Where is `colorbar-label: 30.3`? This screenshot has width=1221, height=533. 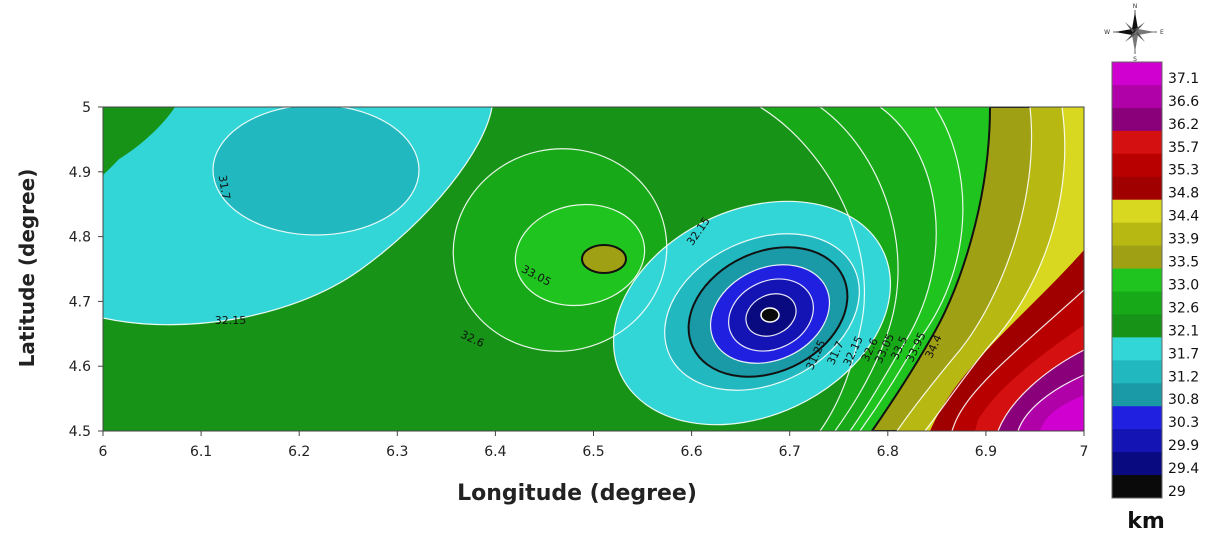
colorbar-label: 30.3 is located at coordinates (1183, 423).